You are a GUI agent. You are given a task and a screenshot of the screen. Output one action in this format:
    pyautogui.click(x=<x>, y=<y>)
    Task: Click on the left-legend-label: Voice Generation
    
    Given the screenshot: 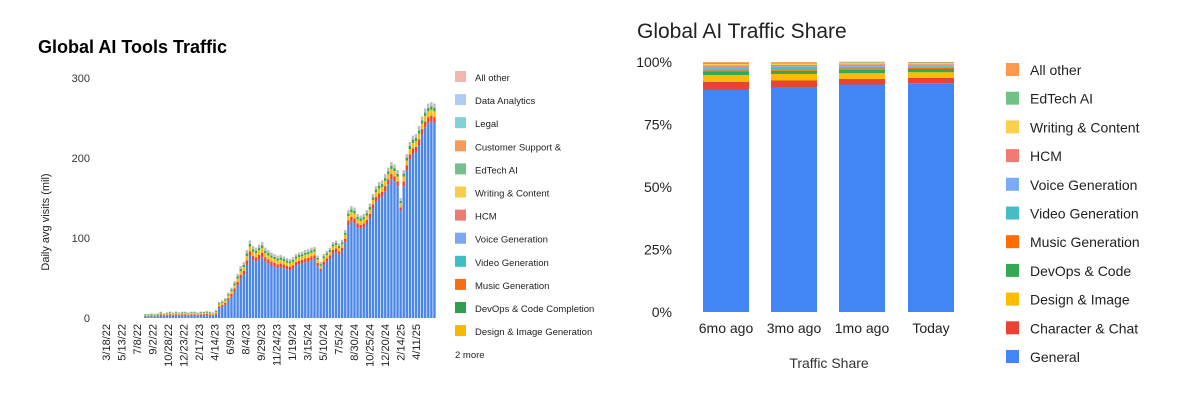 What is the action you would take?
    pyautogui.click(x=511, y=240)
    